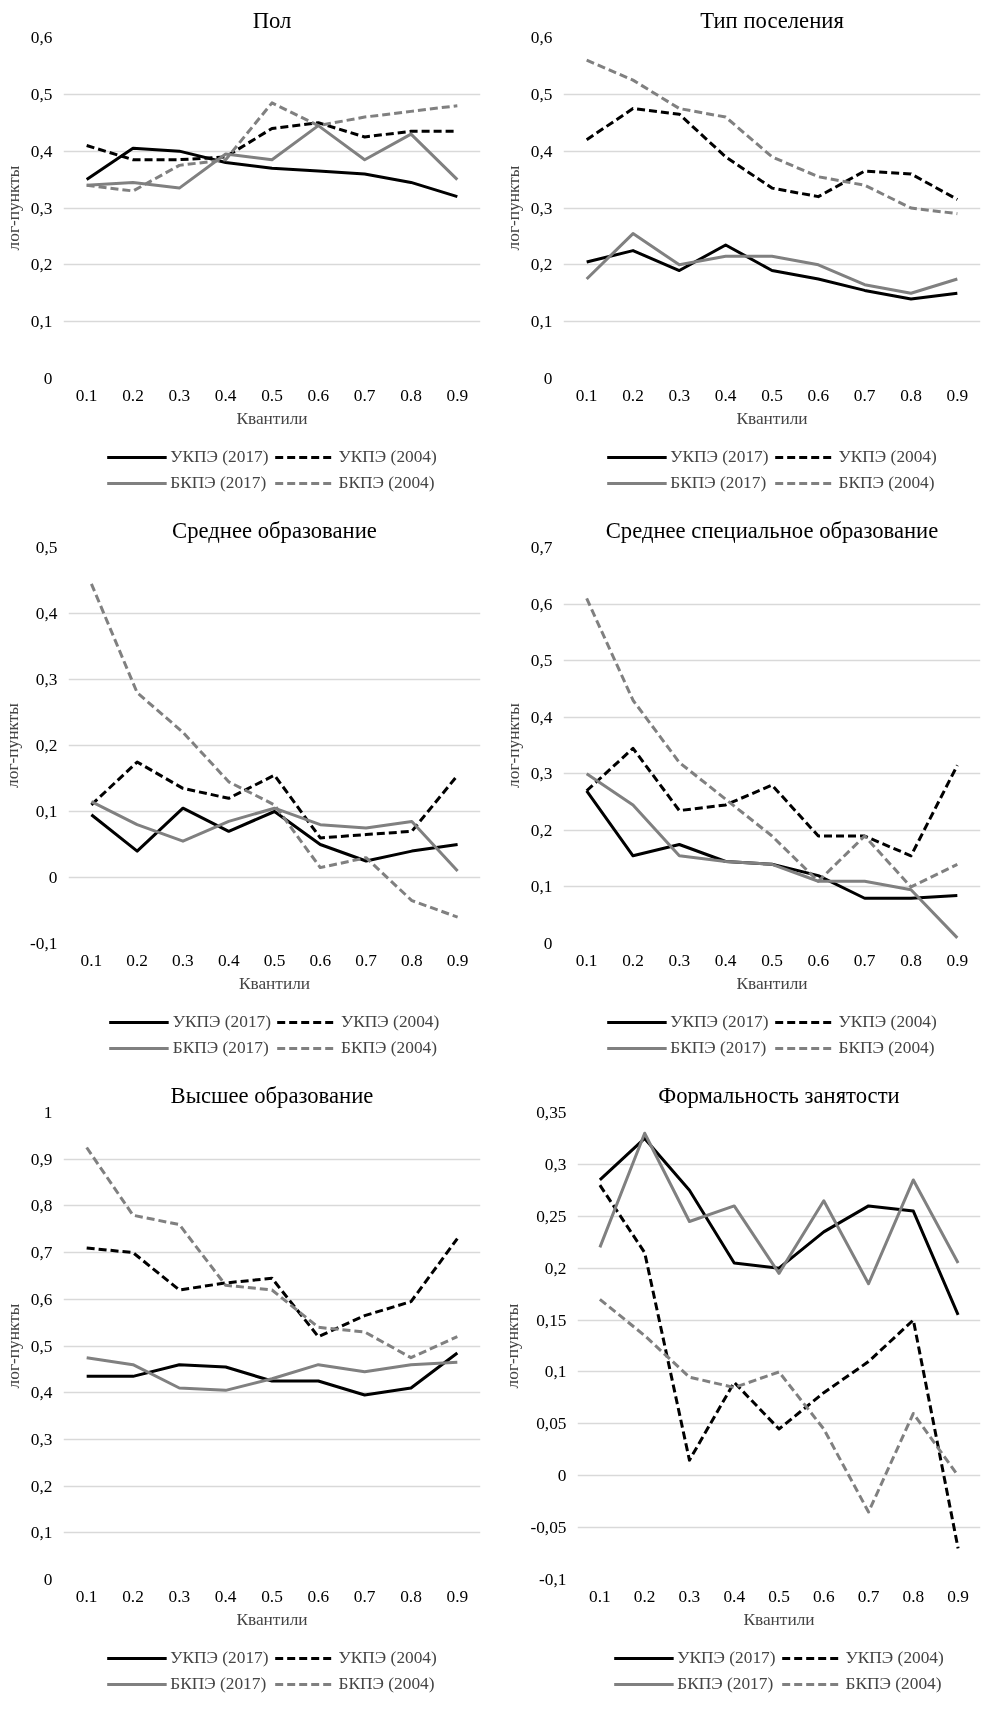 This screenshot has width=1001, height=1711. Describe the element at coordinates (272, 20) in the screenshot. I see `chart-title: Пол` at that location.